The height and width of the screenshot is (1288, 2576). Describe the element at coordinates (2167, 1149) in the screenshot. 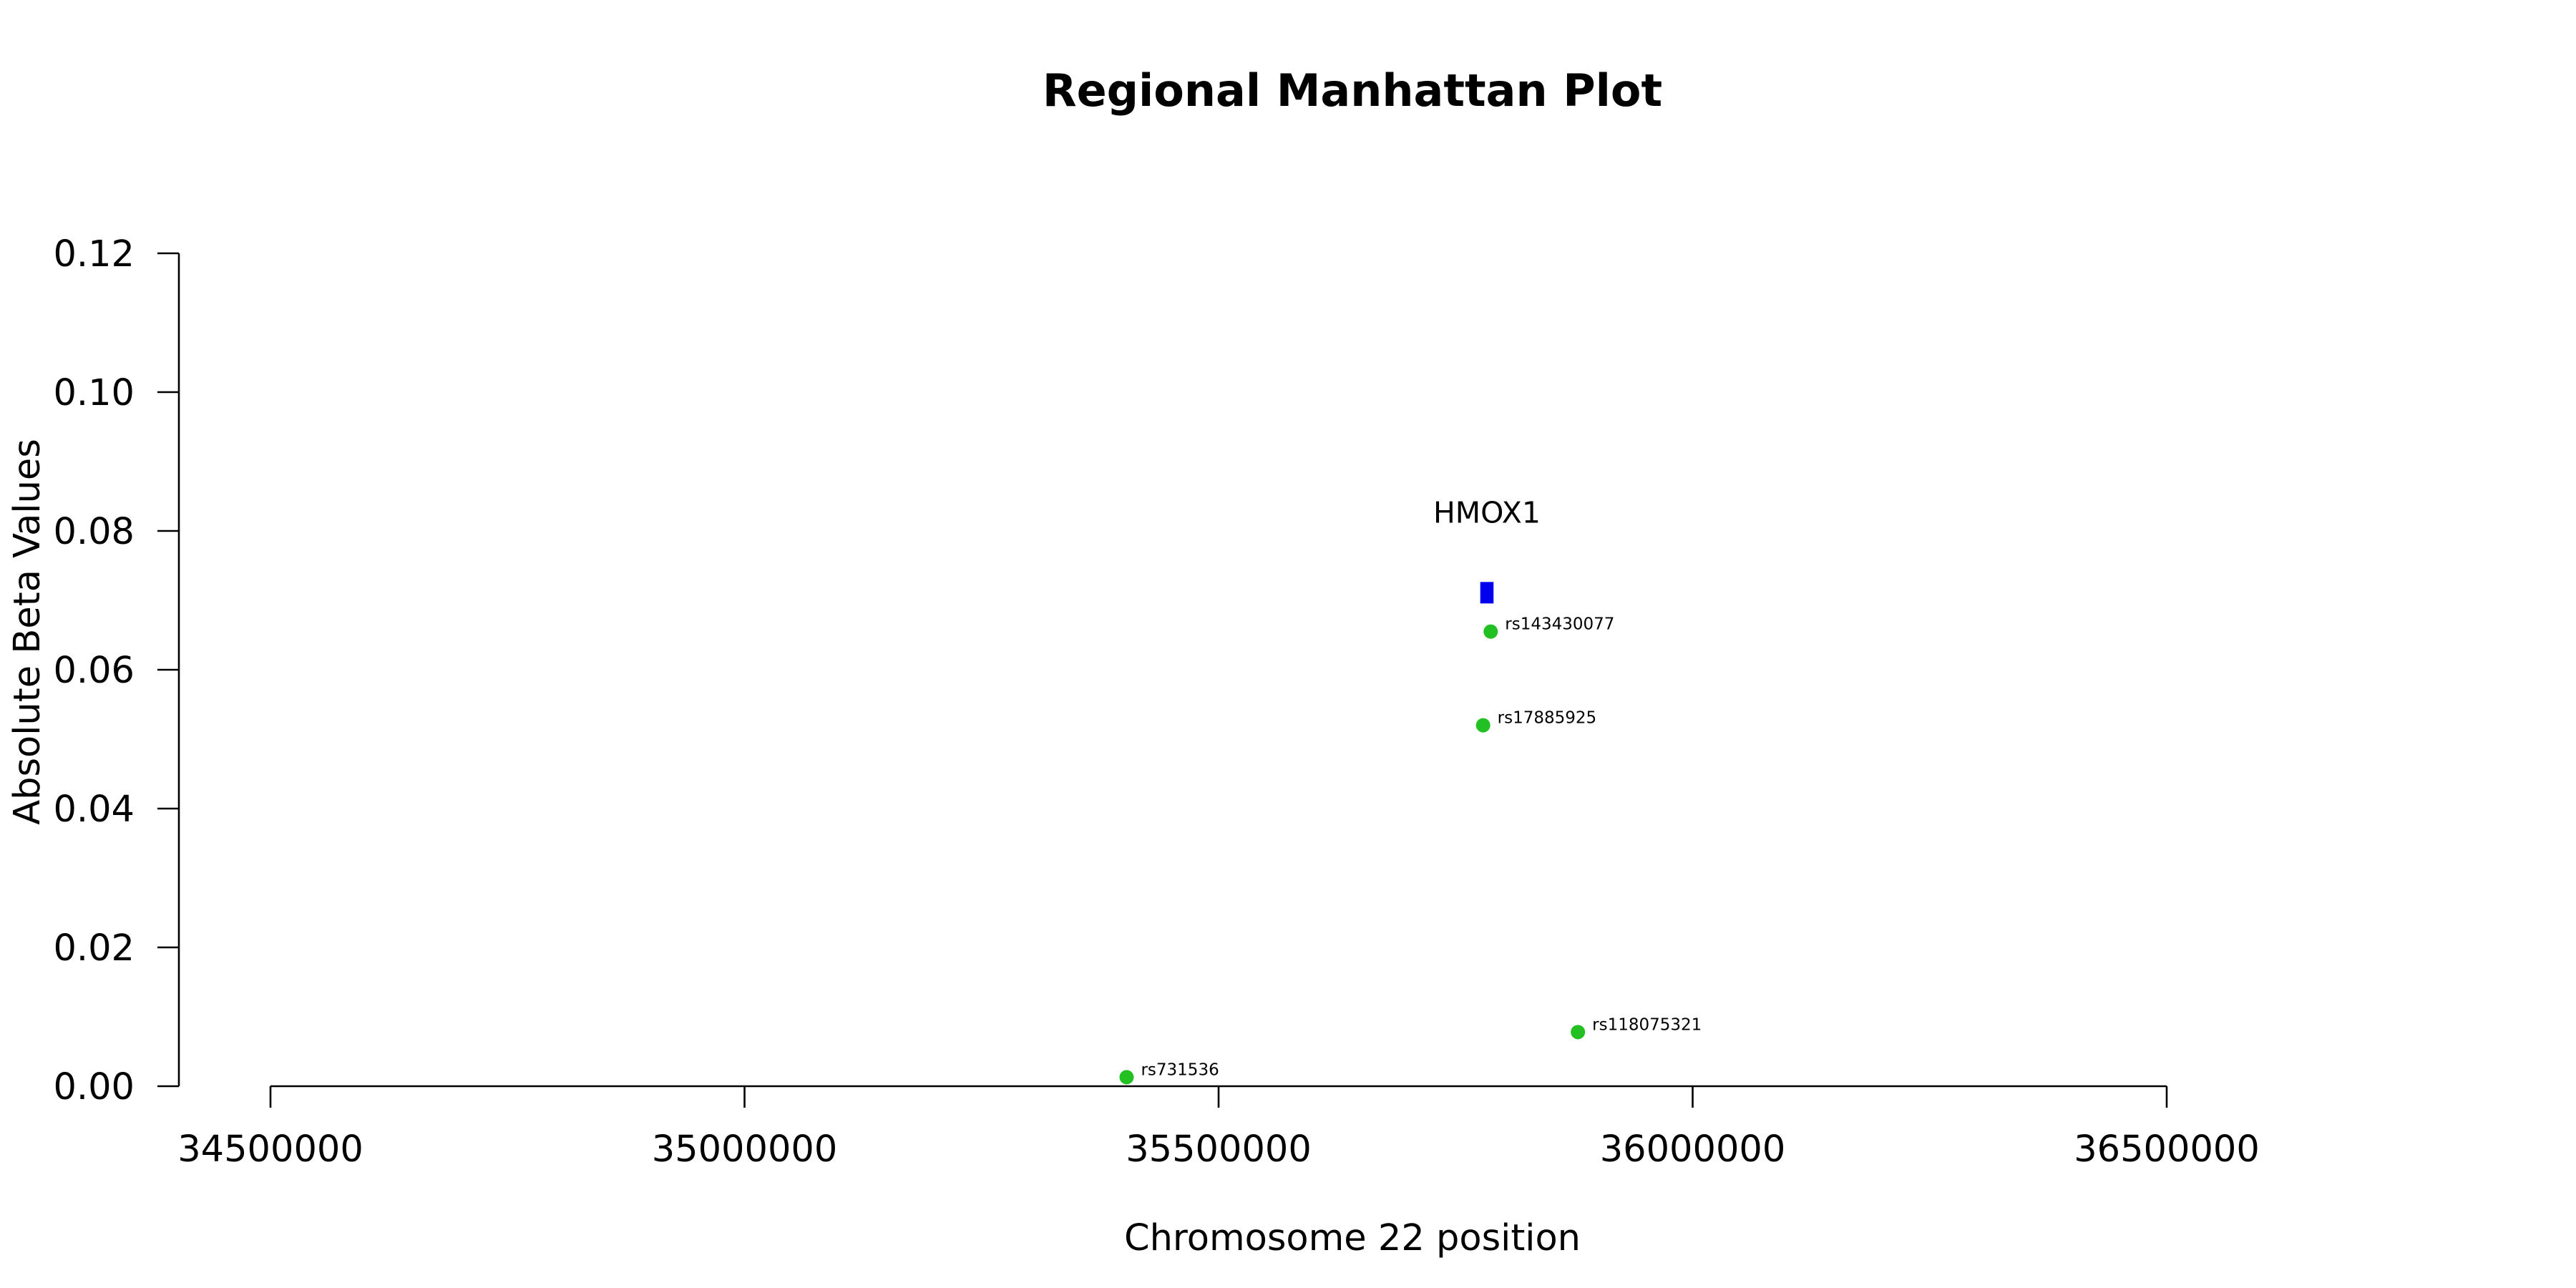

I see `x-tick-label: 36500000` at that location.